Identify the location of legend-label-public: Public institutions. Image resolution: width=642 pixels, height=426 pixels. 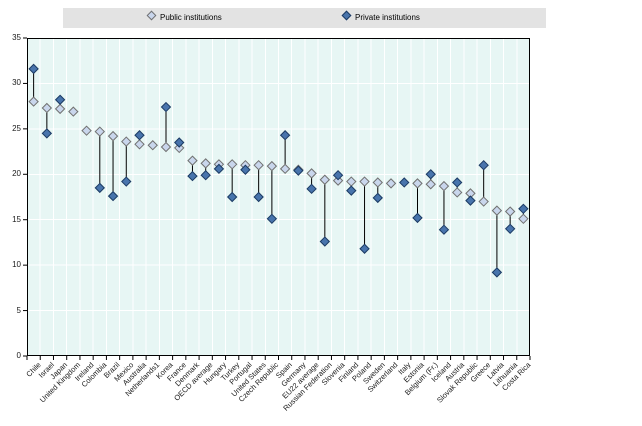
(191, 17).